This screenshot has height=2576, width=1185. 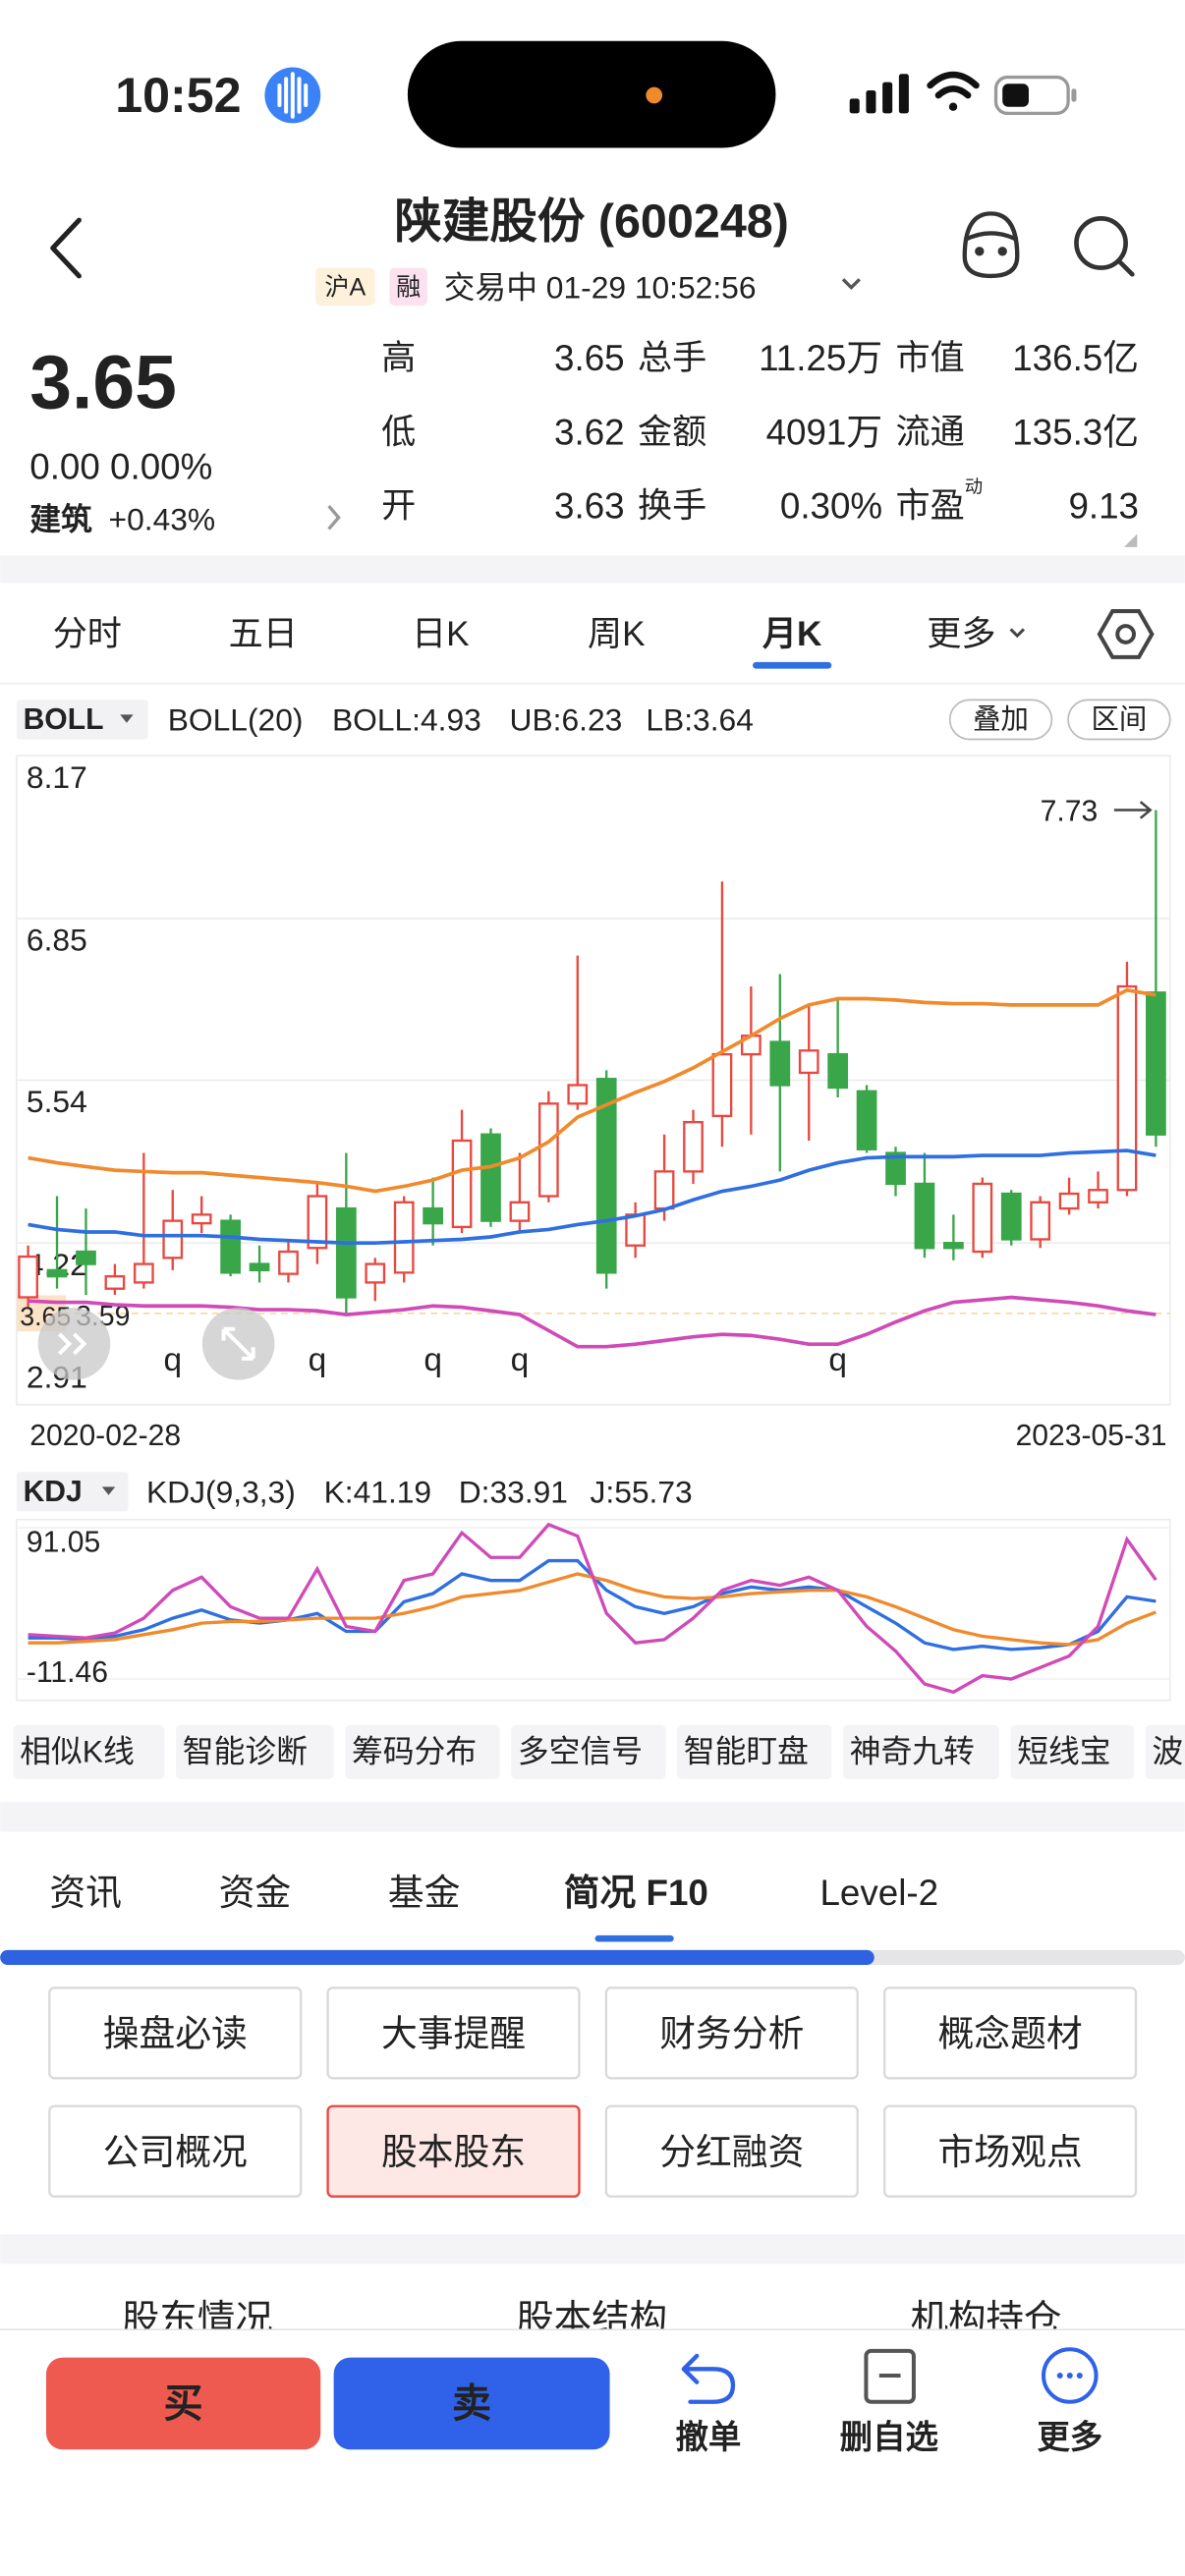 I want to click on tool-label: 智能诊断, so click(x=246, y=1751).